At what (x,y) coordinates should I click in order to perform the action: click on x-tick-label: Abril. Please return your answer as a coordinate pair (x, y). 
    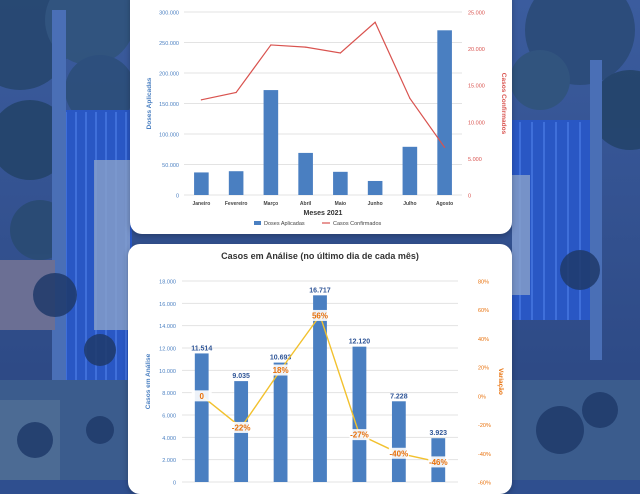
    Looking at the image, I should click on (306, 204).